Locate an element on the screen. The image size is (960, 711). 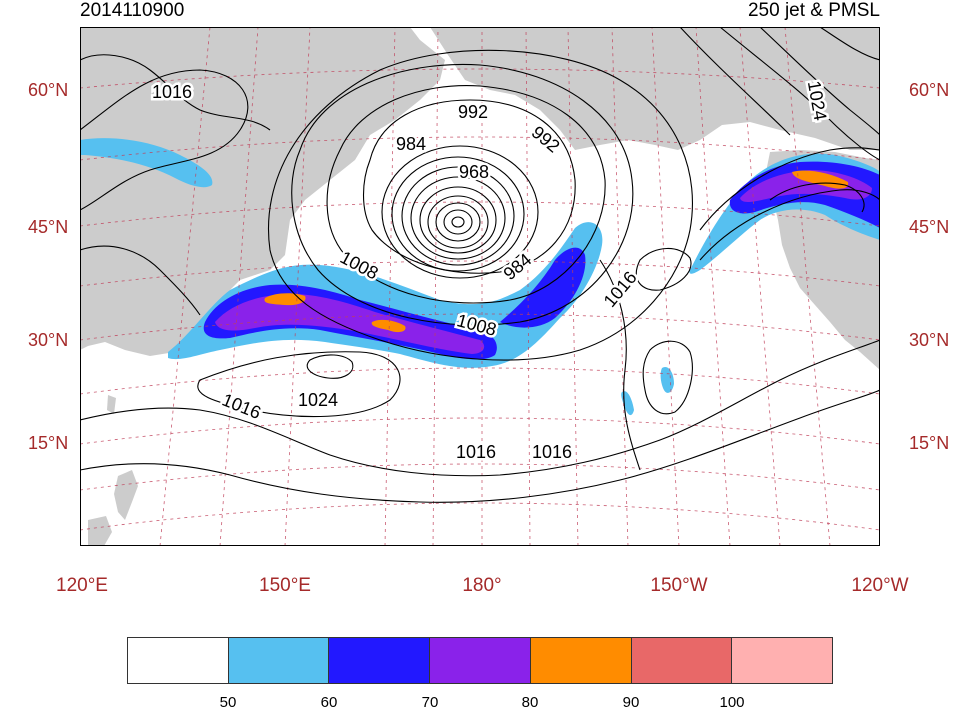
jet-60-west is located at coordinates (385, 295).